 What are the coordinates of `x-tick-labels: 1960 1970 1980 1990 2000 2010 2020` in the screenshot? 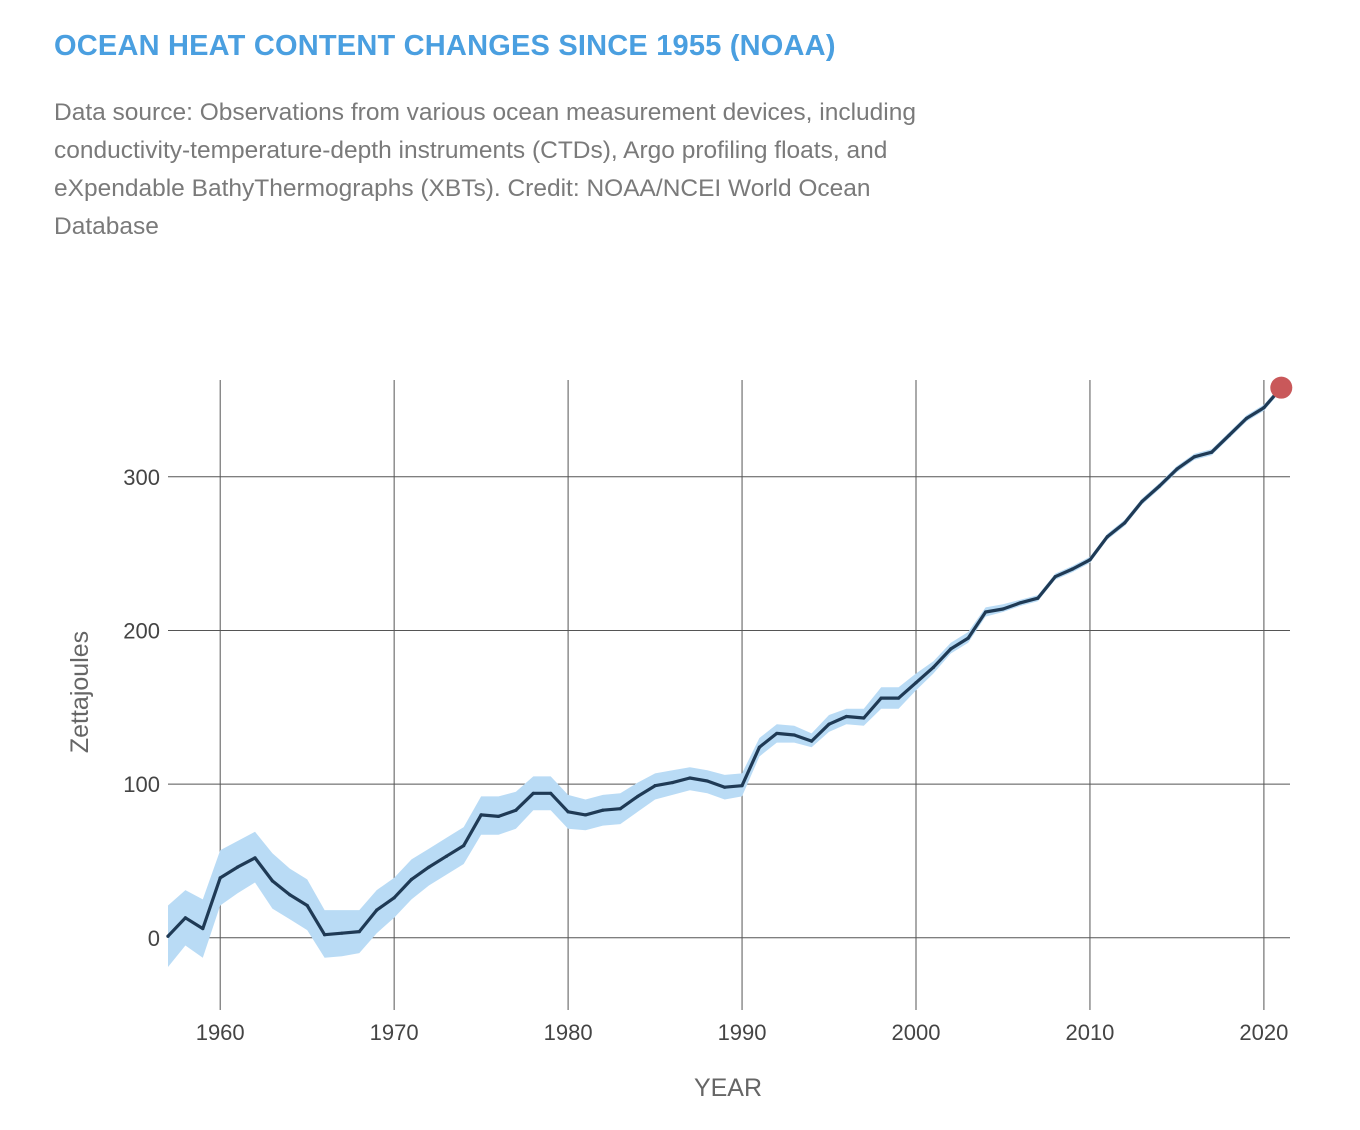 It's located at (742, 1032).